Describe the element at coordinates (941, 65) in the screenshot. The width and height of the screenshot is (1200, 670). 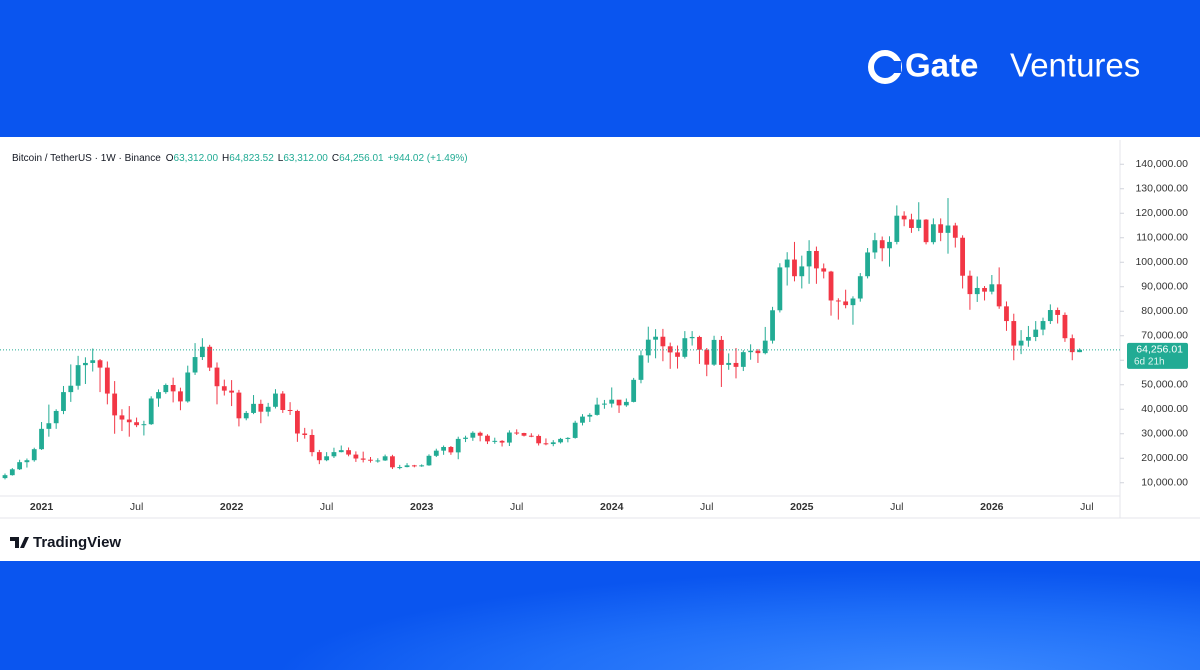
I see `brand-name: Gate` at that location.